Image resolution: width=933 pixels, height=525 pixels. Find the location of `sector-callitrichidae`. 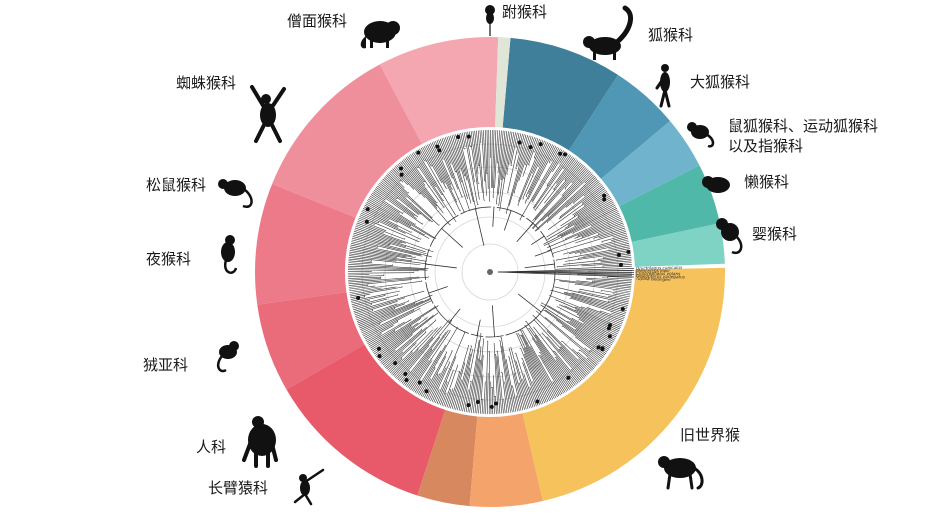

sector-callitrichidae is located at coordinates (366, 420).